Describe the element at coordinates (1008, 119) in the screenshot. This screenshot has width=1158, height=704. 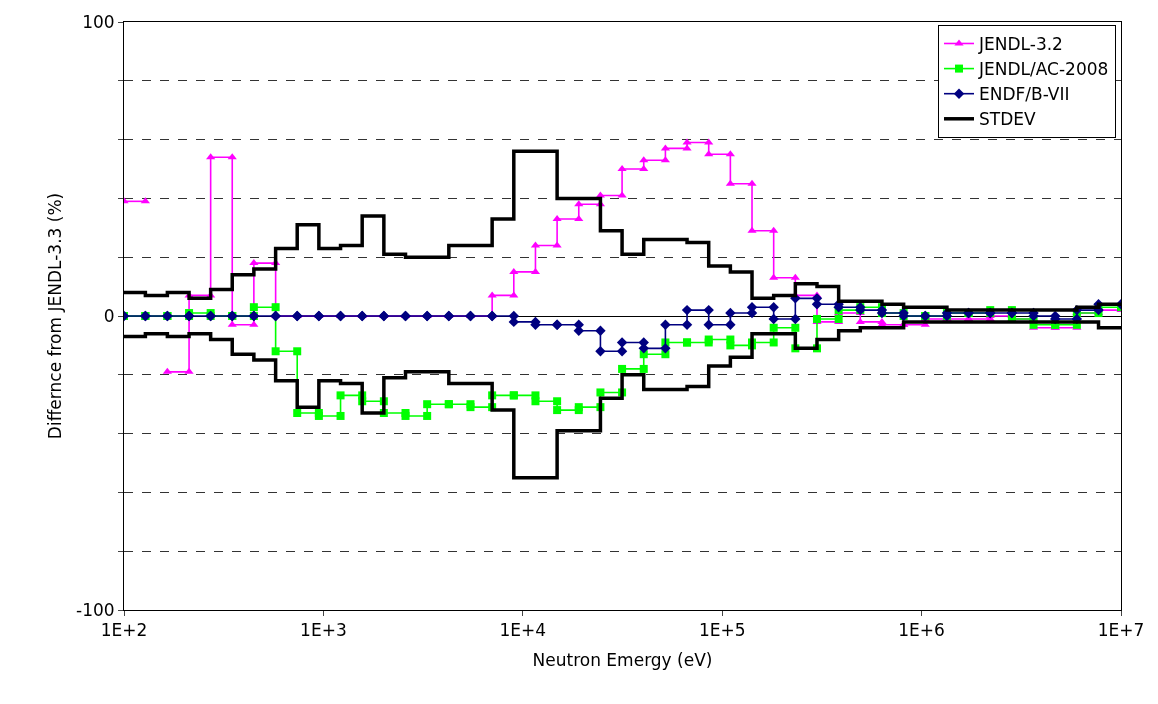
I see `legend-label: STDEV` at that location.